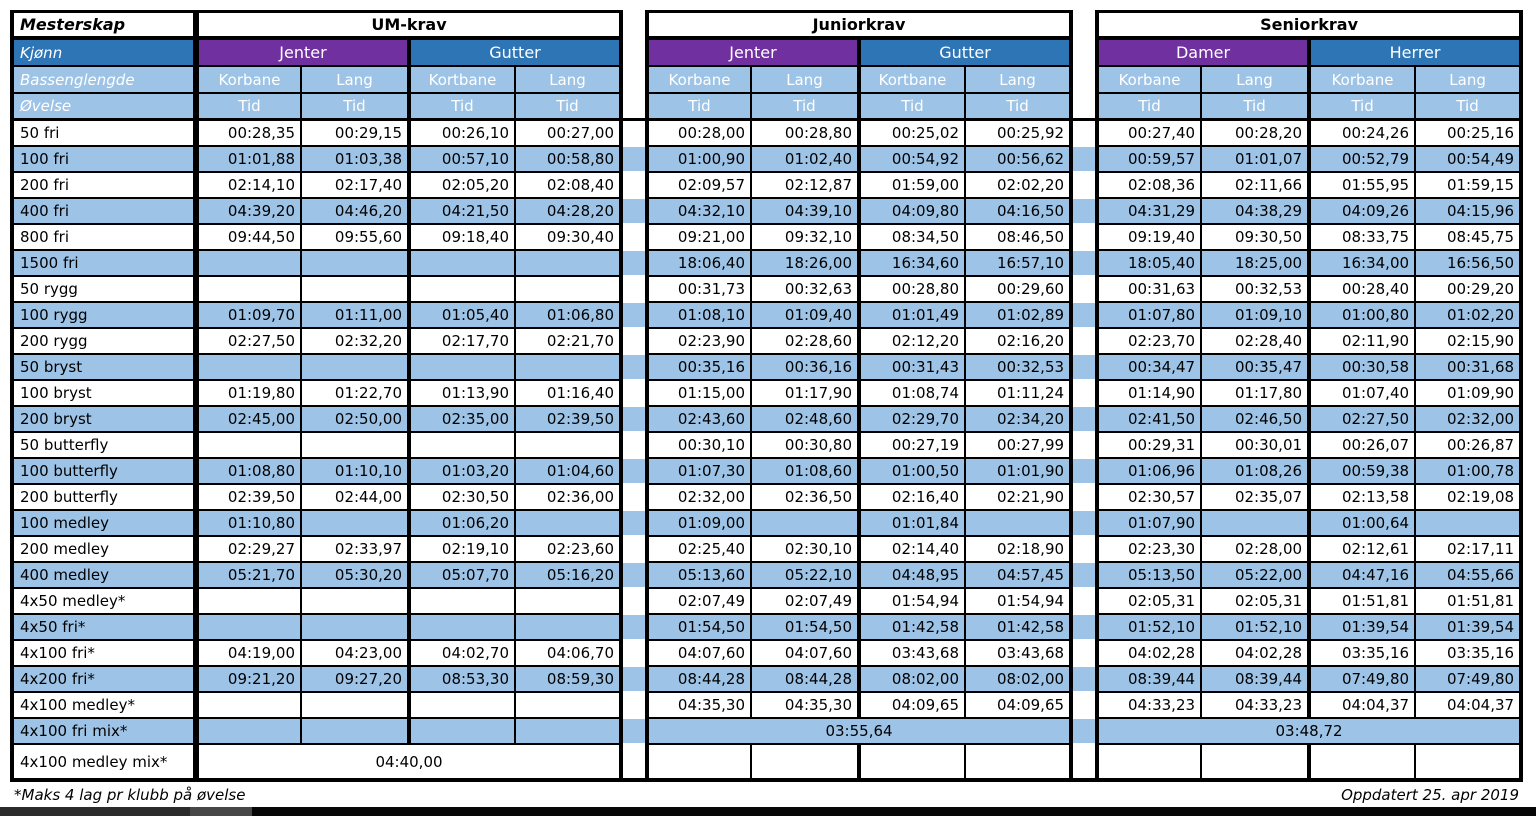 The height and width of the screenshot is (816, 1536). I want to click on time-cell: 02:30,50, so click(462, 498).